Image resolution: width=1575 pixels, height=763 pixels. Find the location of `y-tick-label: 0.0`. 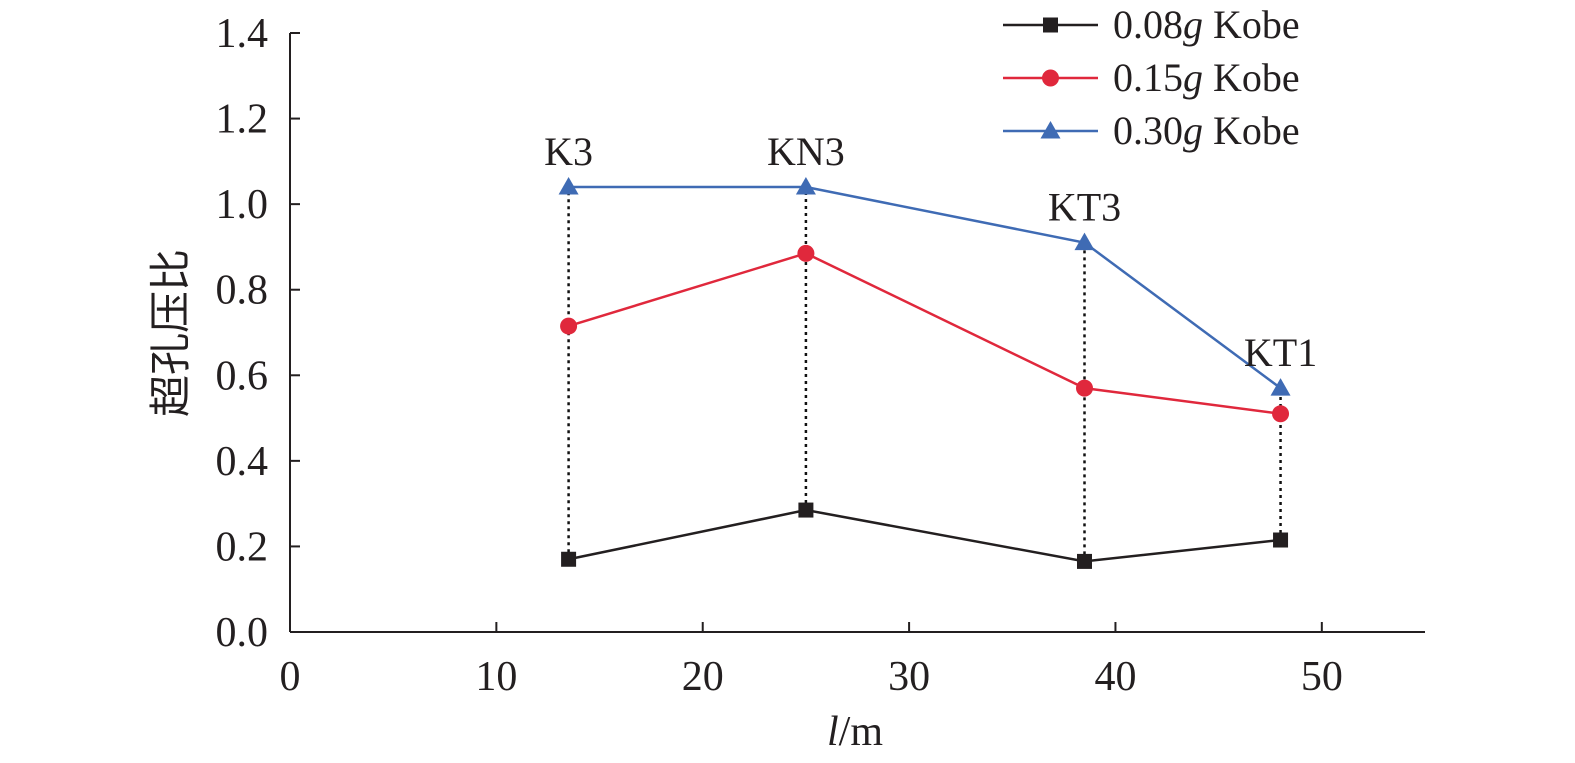

y-tick-label: 0.0 is located at coordinates (242, 633).